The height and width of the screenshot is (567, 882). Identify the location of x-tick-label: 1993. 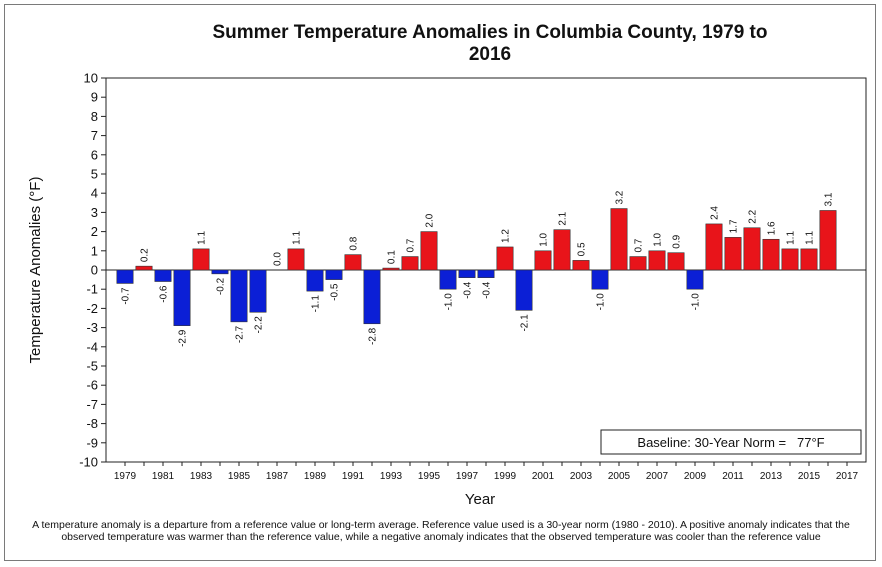
(391, 476).